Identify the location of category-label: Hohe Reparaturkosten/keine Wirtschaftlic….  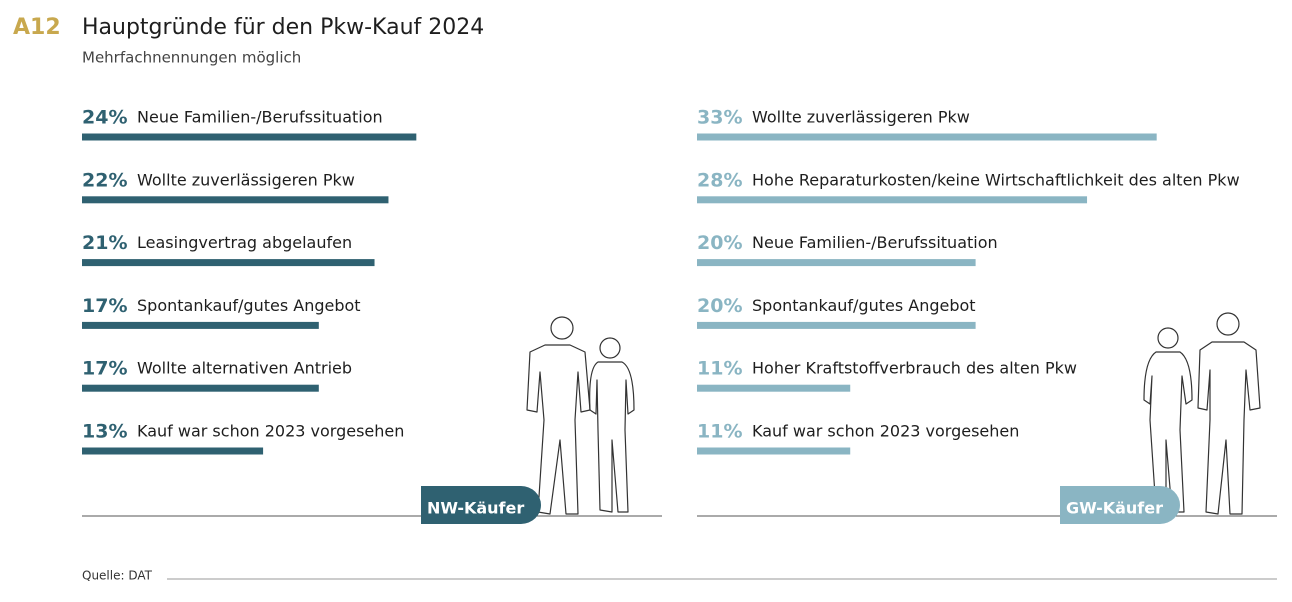
(996, 179).